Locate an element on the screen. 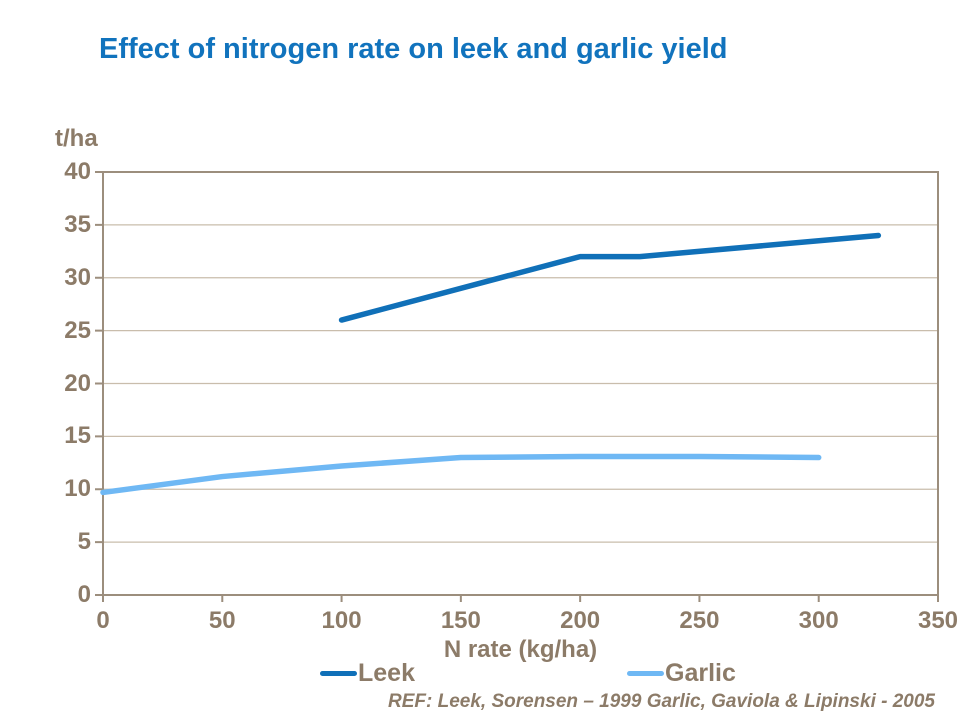 The image size is (960, 720). y-tick-label: 40 is located at coordinates (77, 171).